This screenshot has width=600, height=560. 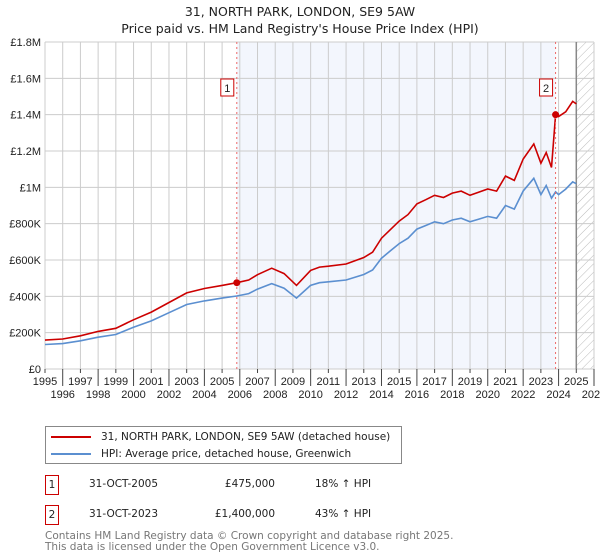 I want to click on forecast-hatched-region, so click(x=585, y=205).